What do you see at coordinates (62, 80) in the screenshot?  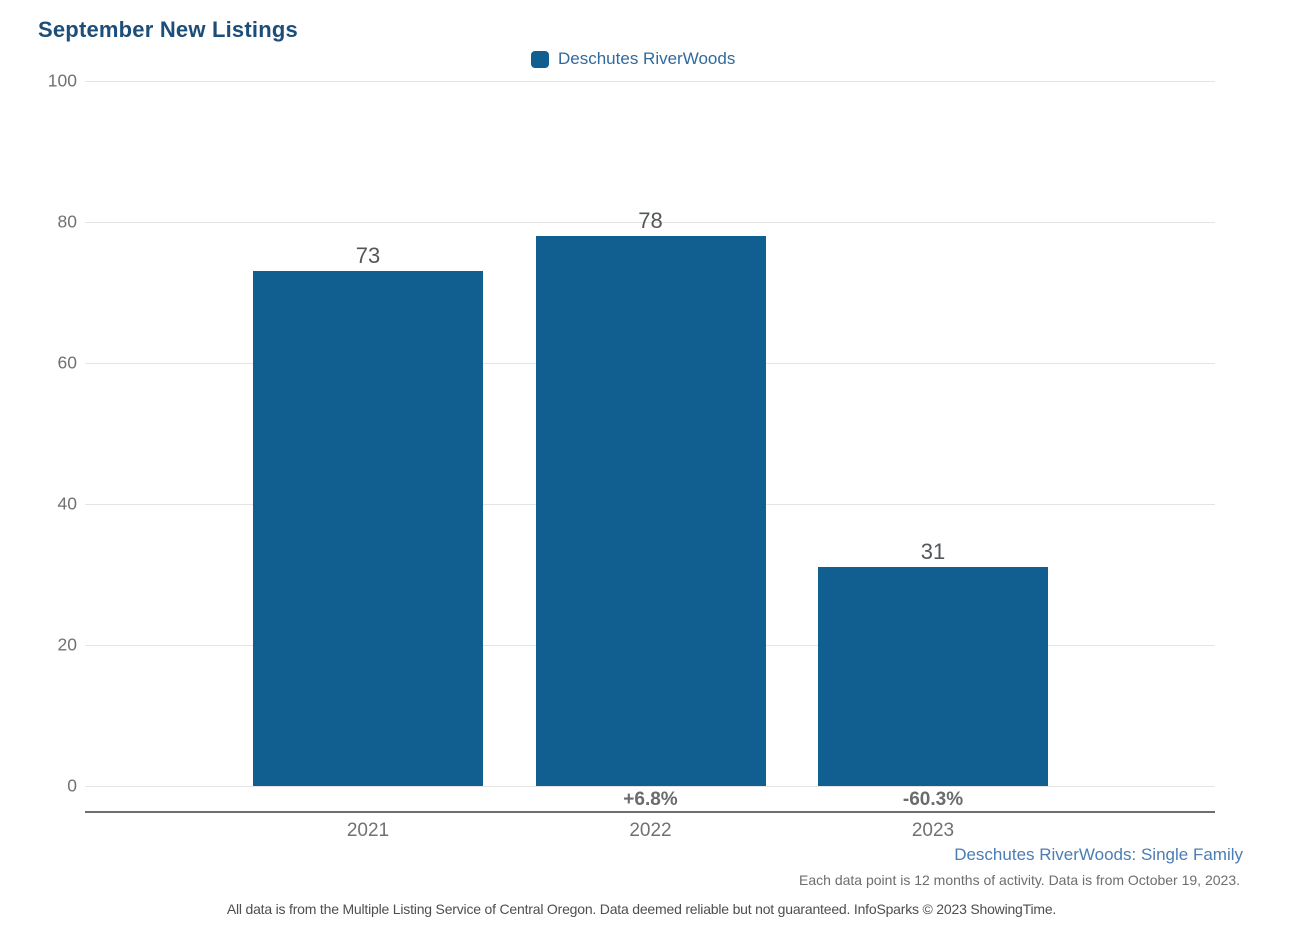 I see `y-axis-tick-label: 100` at bounding box center [62, 80].